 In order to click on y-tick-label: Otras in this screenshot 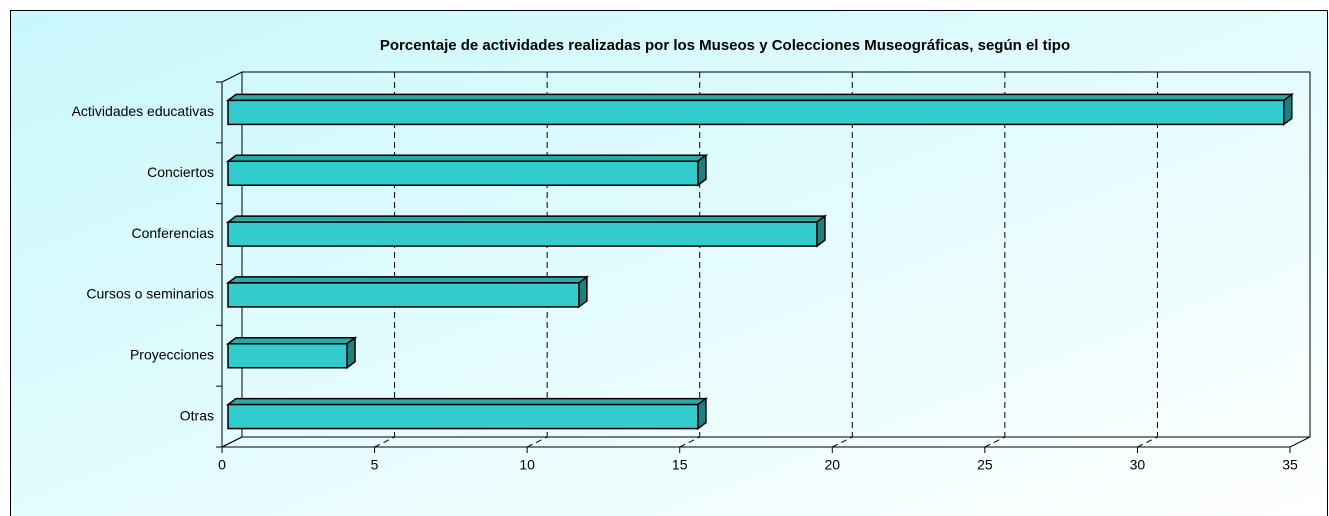, I will do `click(197, 415)`.